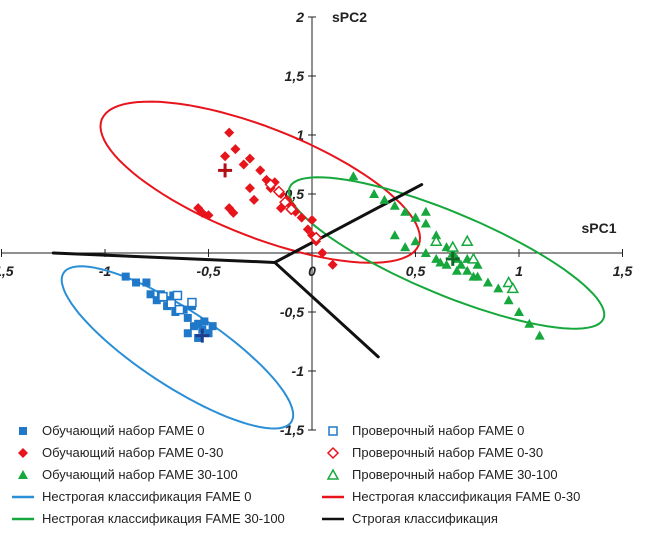 This screenshot has width=648, height=537. I want to click on legend-label: Обучающий набор FAME 0-30, so click(133, 452).